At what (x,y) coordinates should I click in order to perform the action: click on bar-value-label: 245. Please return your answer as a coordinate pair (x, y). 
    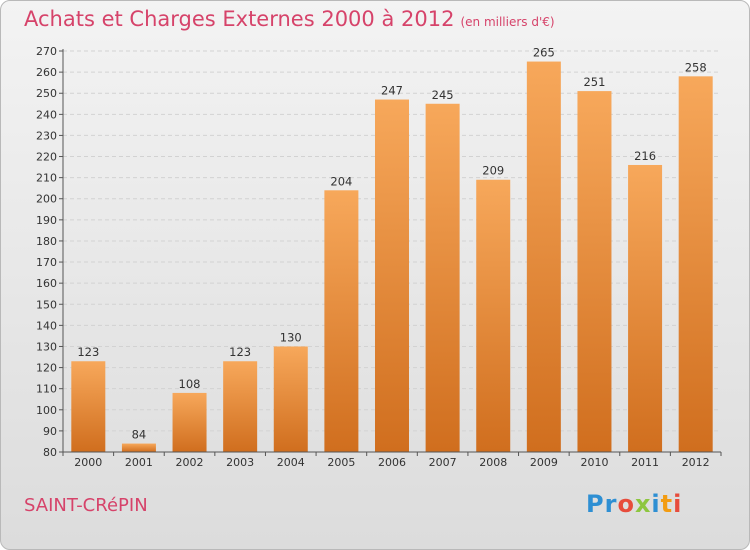
    Looking at the image, I should click on (443, 95).